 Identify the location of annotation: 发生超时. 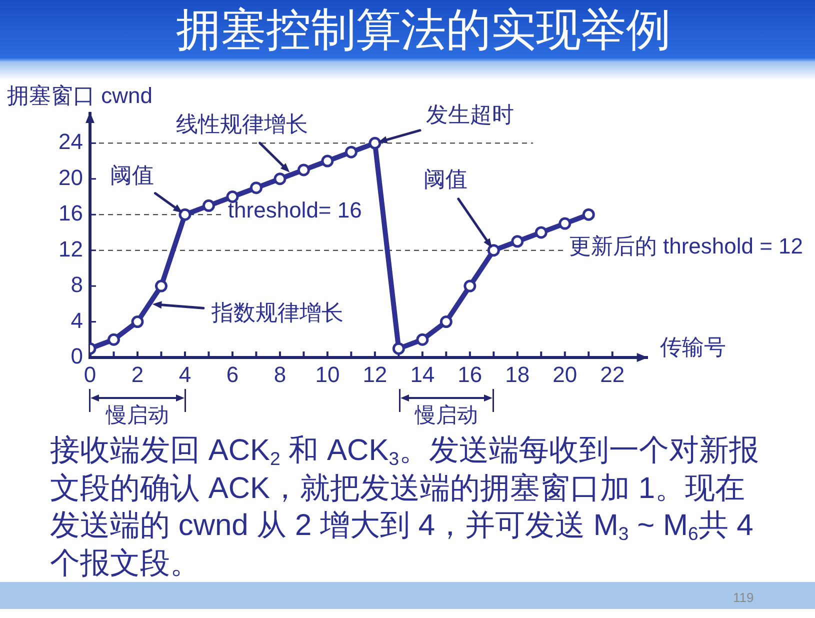
(470, 115).